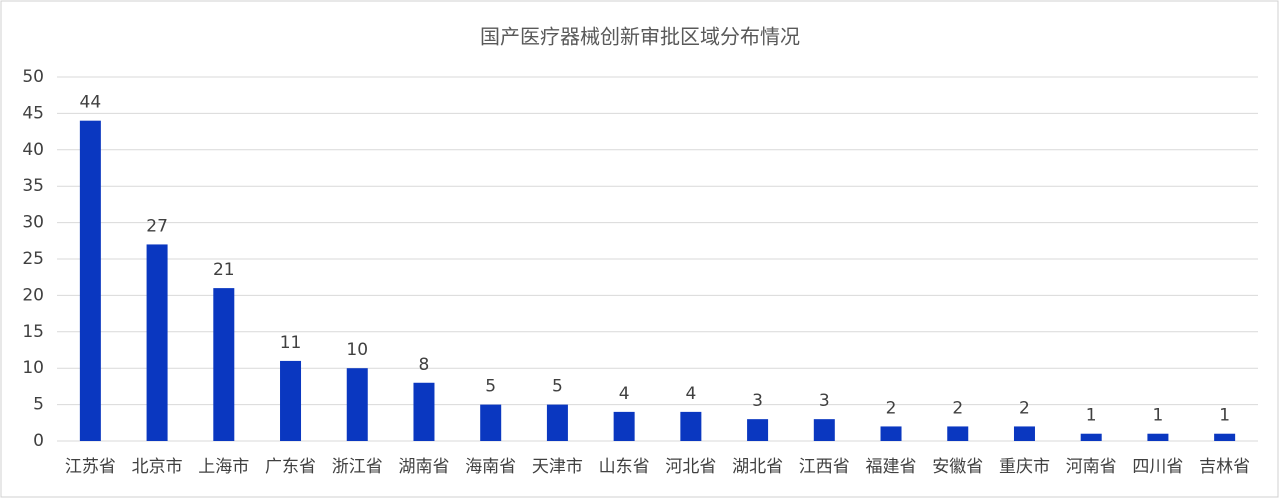 This screenshot has width=1280, height=500. What do you see at coordinates (90, 467) in the screenshot?
I see `x-tick-label: 江苏省` at bounding box center [90, 467].